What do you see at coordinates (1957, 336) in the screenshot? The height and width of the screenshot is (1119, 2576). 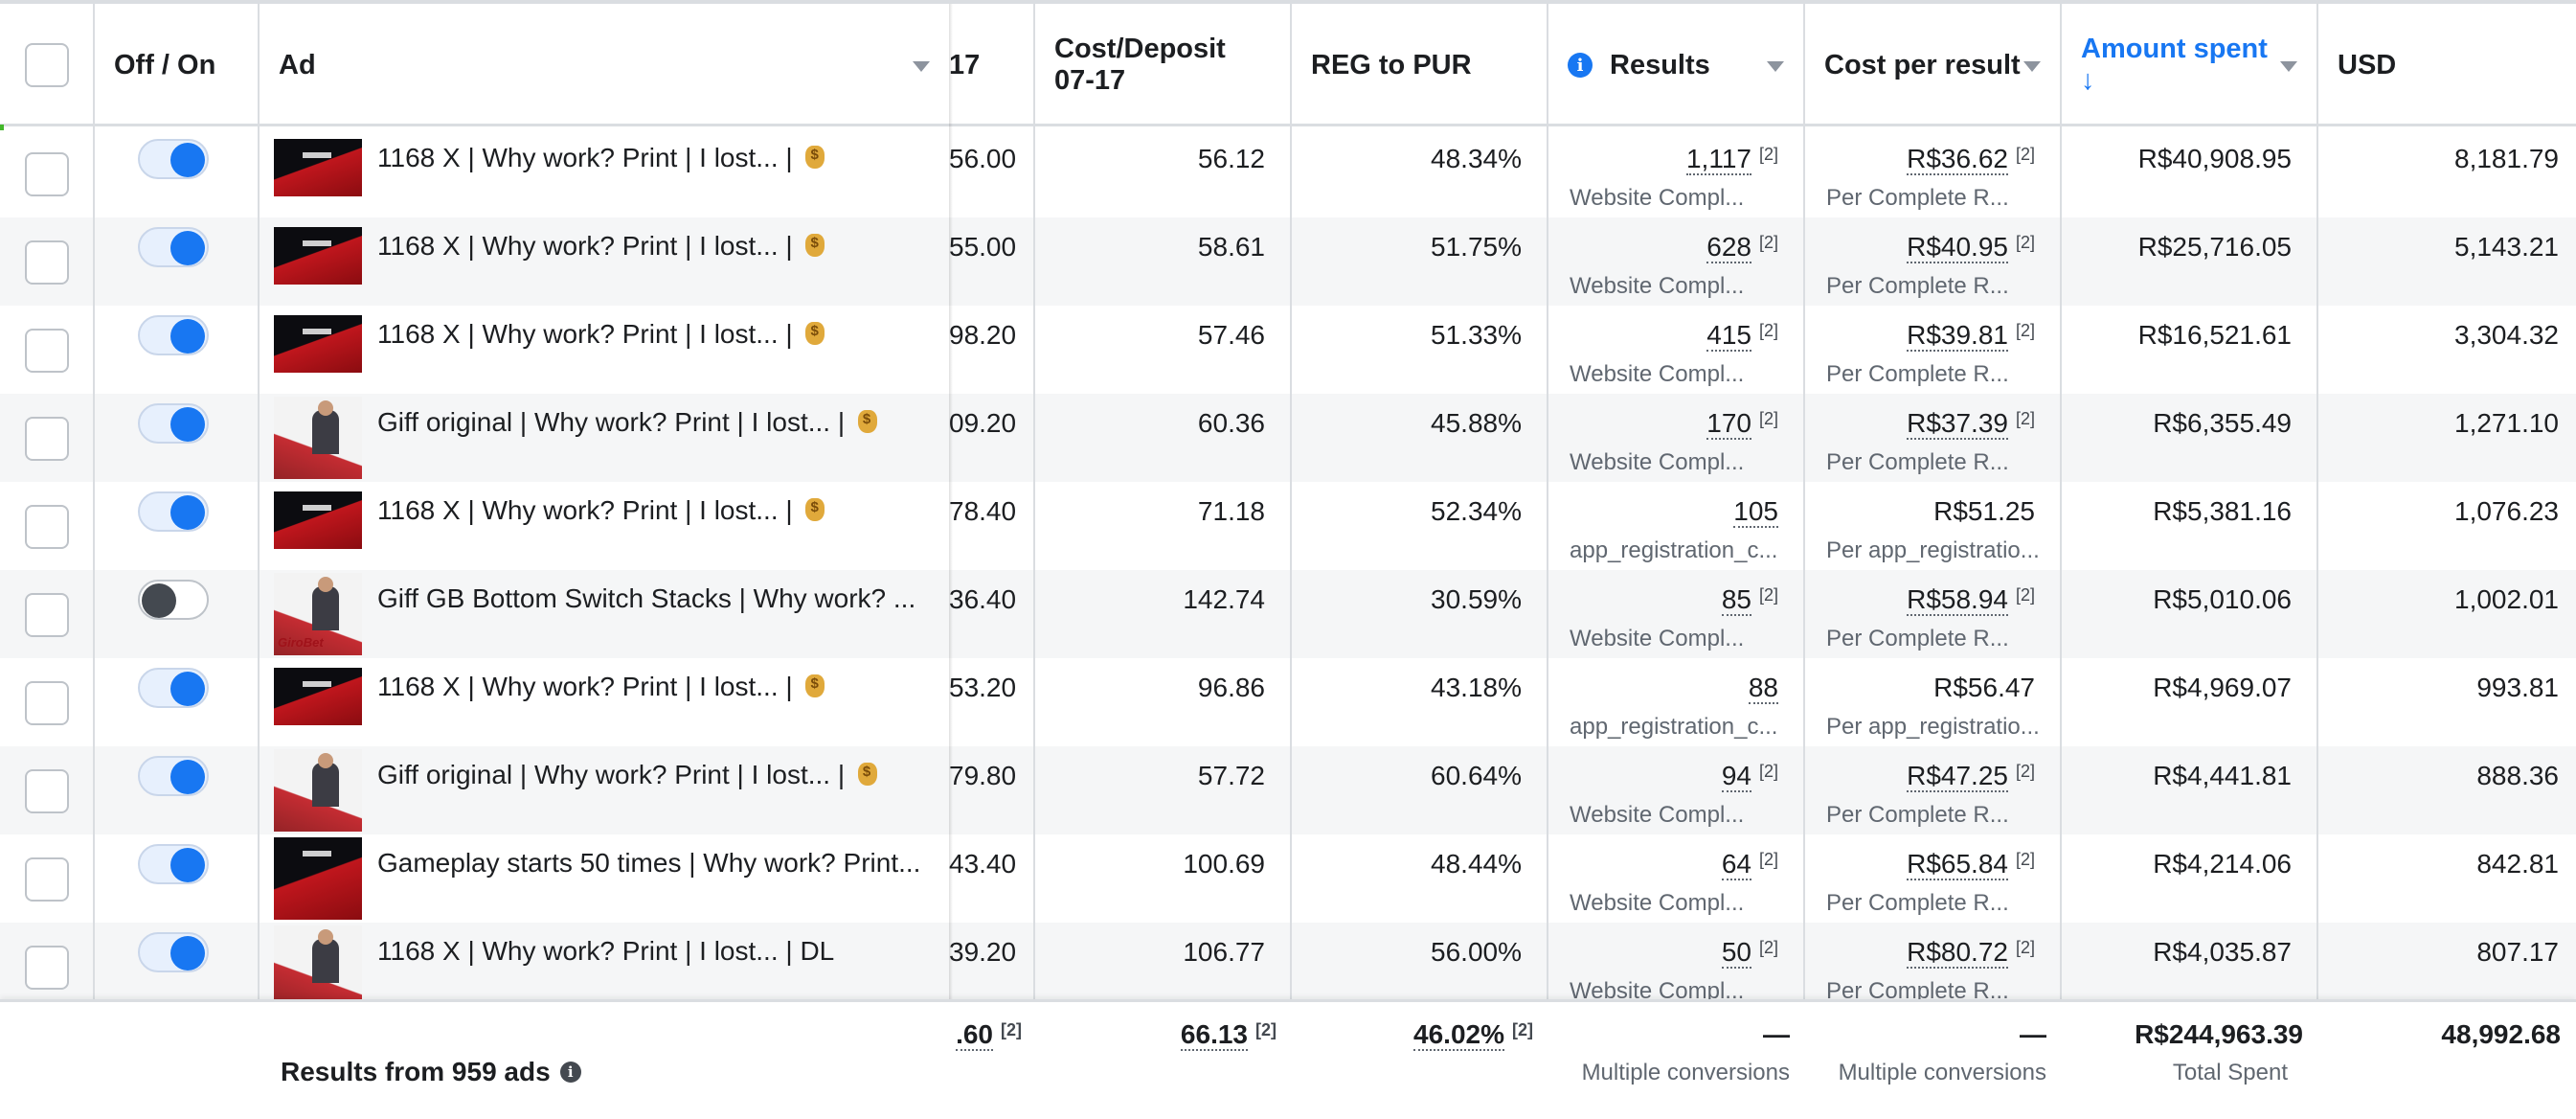 I see `cost-per-result-value: R$39.81` at bounding box center [1957, 336].